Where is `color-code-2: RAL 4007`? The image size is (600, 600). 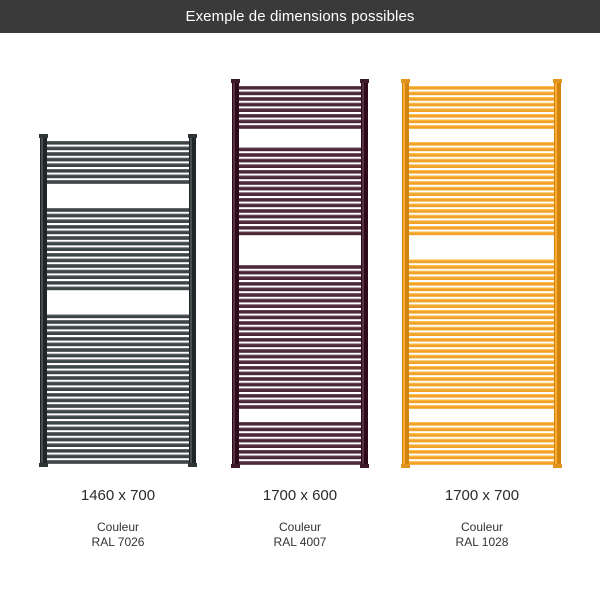 color-code-2: RAL 4007 is located at coordinates (300, 542).